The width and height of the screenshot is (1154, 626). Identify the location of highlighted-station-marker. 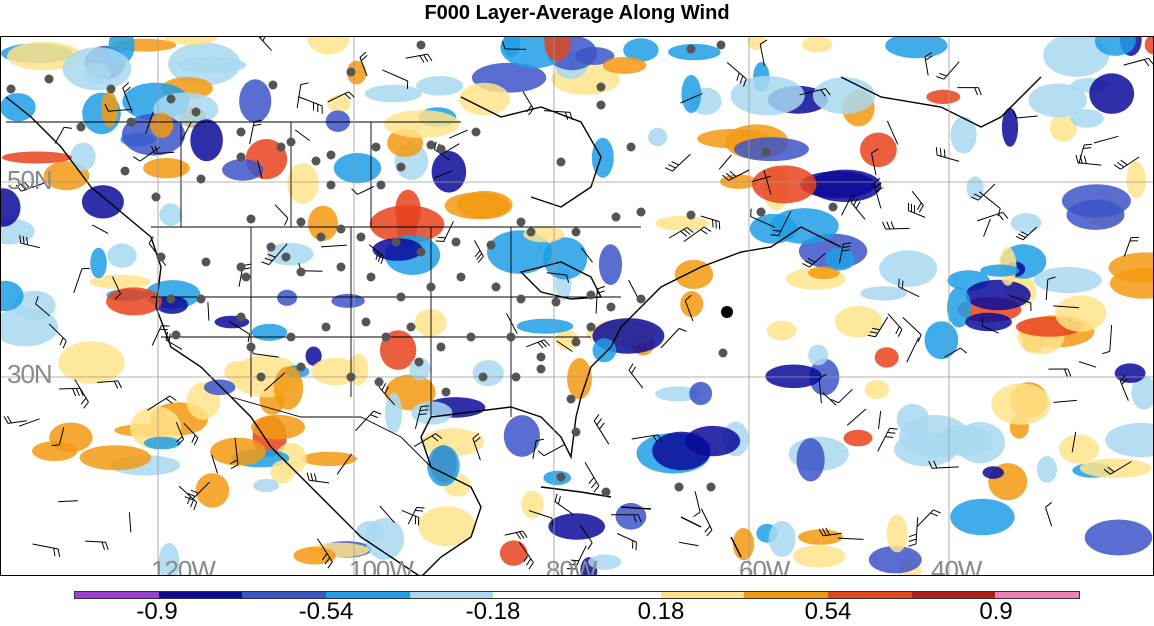
(727, 312).